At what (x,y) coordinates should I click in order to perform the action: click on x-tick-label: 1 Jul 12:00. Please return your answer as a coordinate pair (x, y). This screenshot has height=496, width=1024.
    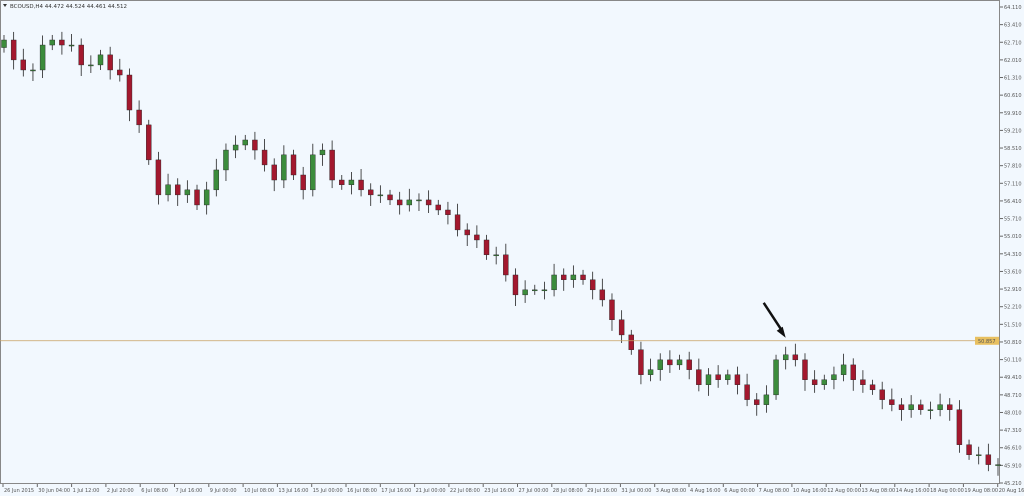
    Looking at the image, I should click on (86, 491).